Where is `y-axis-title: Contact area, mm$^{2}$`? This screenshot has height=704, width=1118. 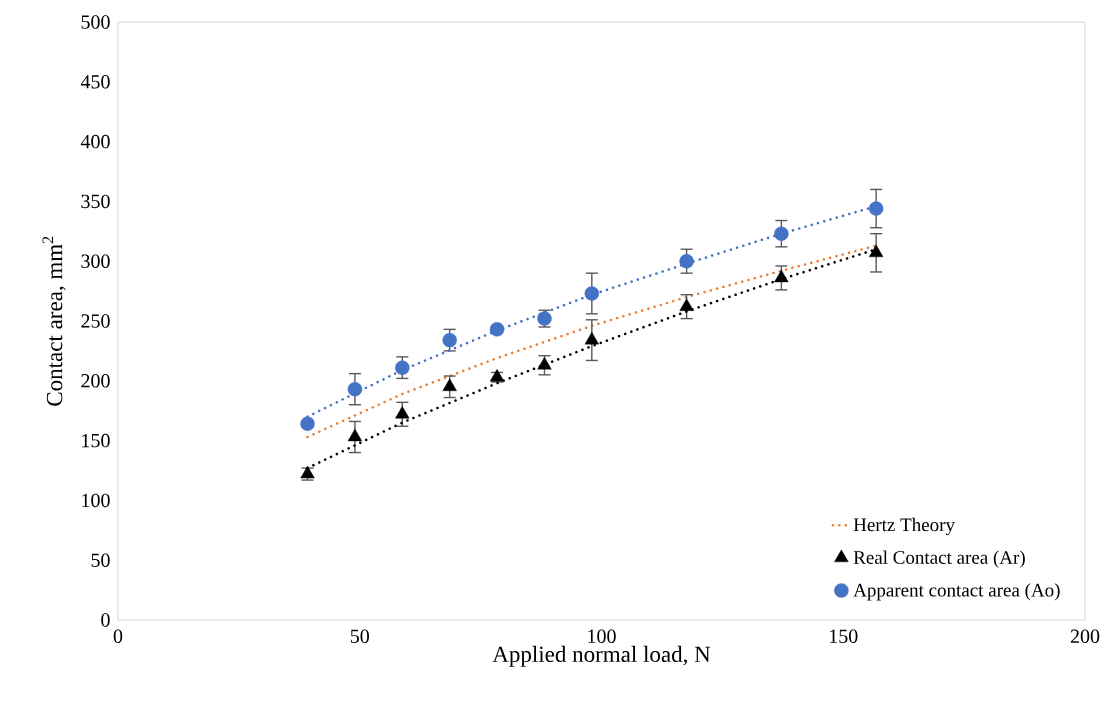
y-axis-title: Contact area, mm$^{2}$ is located at coordinates (54, 321).